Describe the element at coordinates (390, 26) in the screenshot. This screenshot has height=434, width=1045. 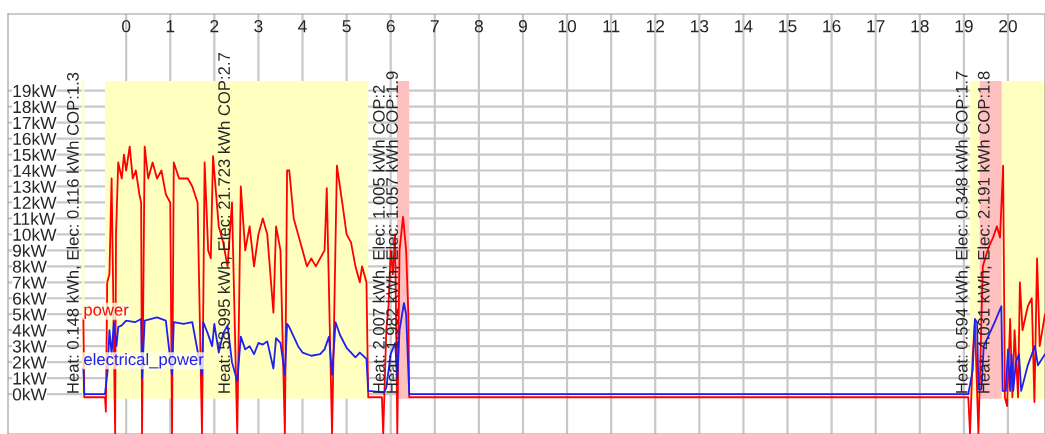
I see `x-tick-label: 6` at that location.